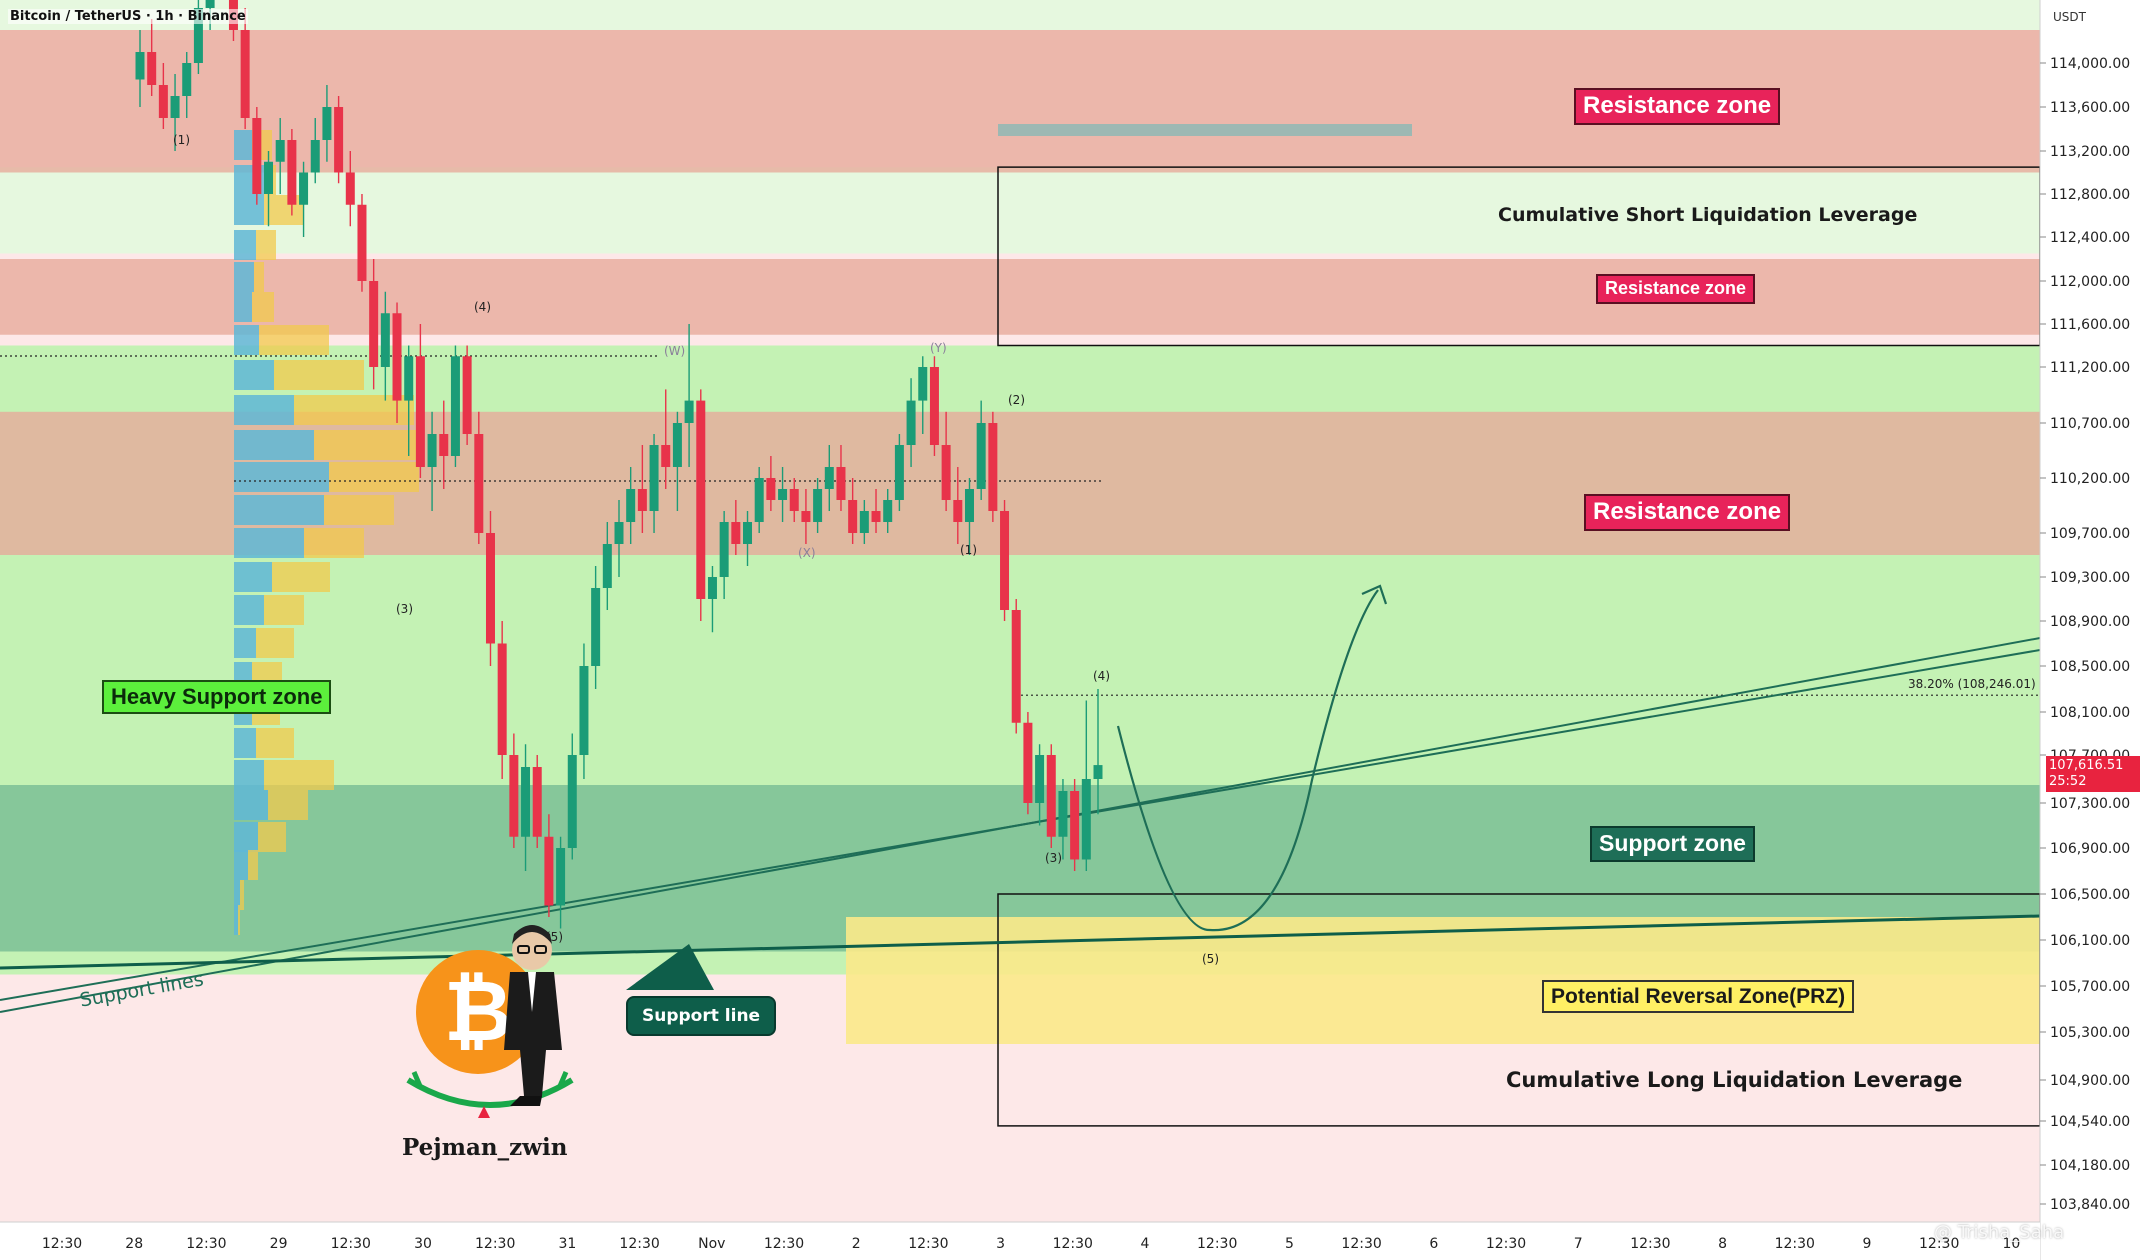 This screenshot has width=2140, height=1260. I want to click on axis-currency: USDT, so click(2069, 17).